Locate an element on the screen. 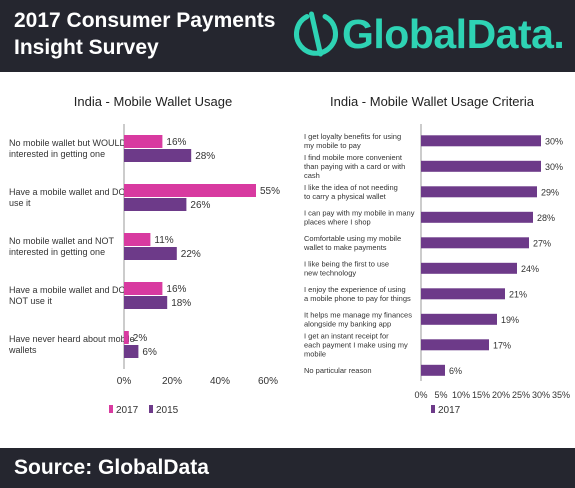  legend: 2017 is located at coordinates (446, 410).